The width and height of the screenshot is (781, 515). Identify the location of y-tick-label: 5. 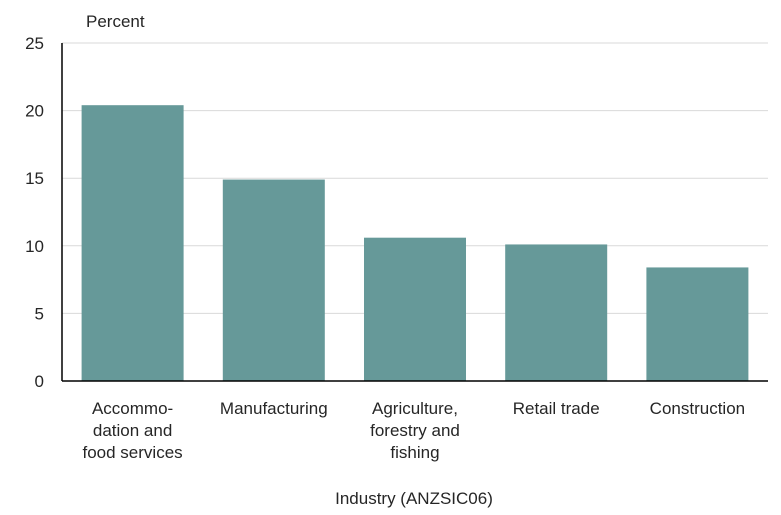
(39, 313).